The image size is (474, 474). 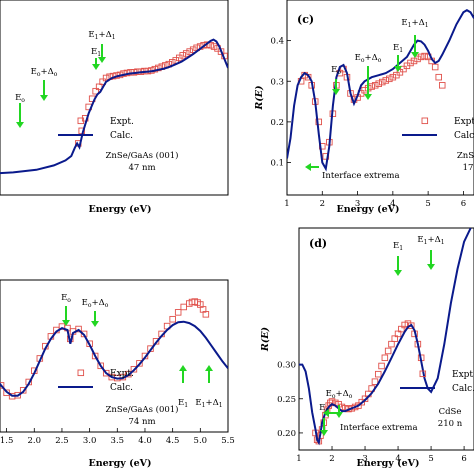 What do you see at coordinates (81, 373) in the screenshot?
I see `legend-marker-expt` at bounding box center [81, 373].